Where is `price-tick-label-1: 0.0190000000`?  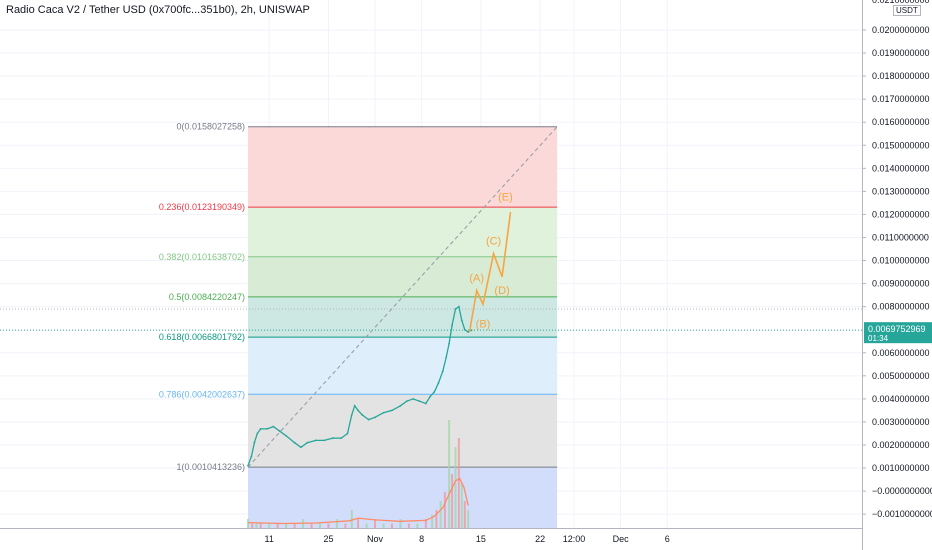
price-tick-label-1: 0.0190000000 is located at coordinates (901, 53).